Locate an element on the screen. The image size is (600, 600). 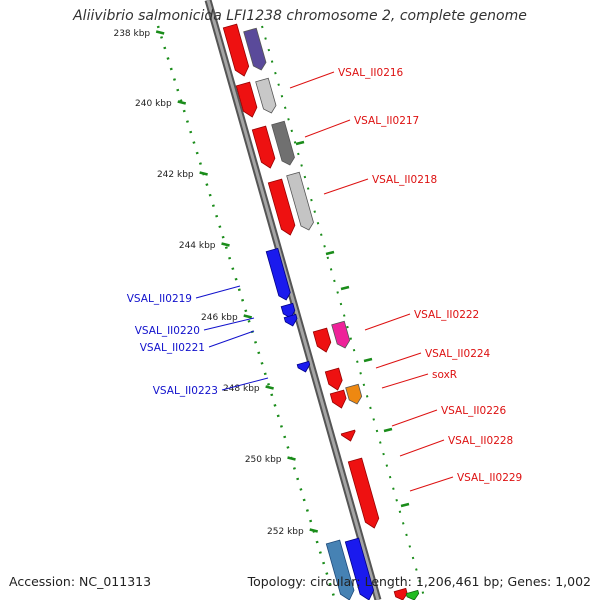
gene-label: VSAL_II0229 is located at coordinates (489, 478).